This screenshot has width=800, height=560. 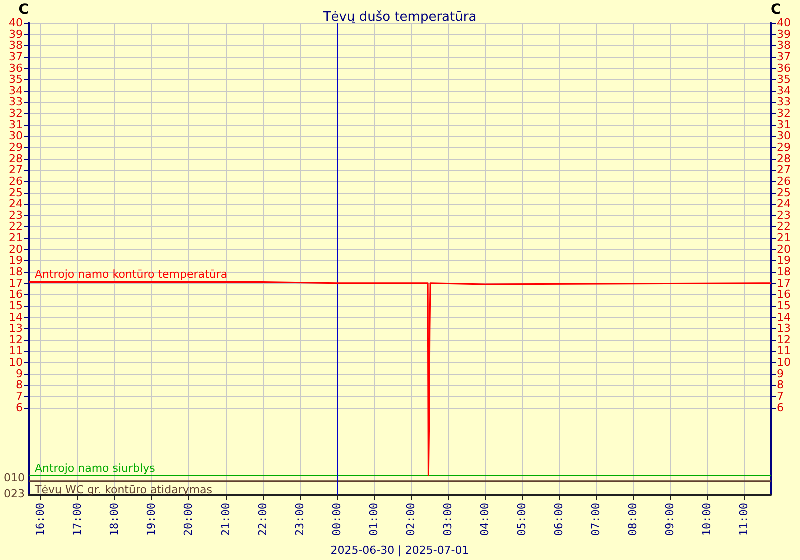 What do you see at coordinates (784, 283) in the screenshot?
I see `y2-tick-label: 17` at bounding box center [784, 283].